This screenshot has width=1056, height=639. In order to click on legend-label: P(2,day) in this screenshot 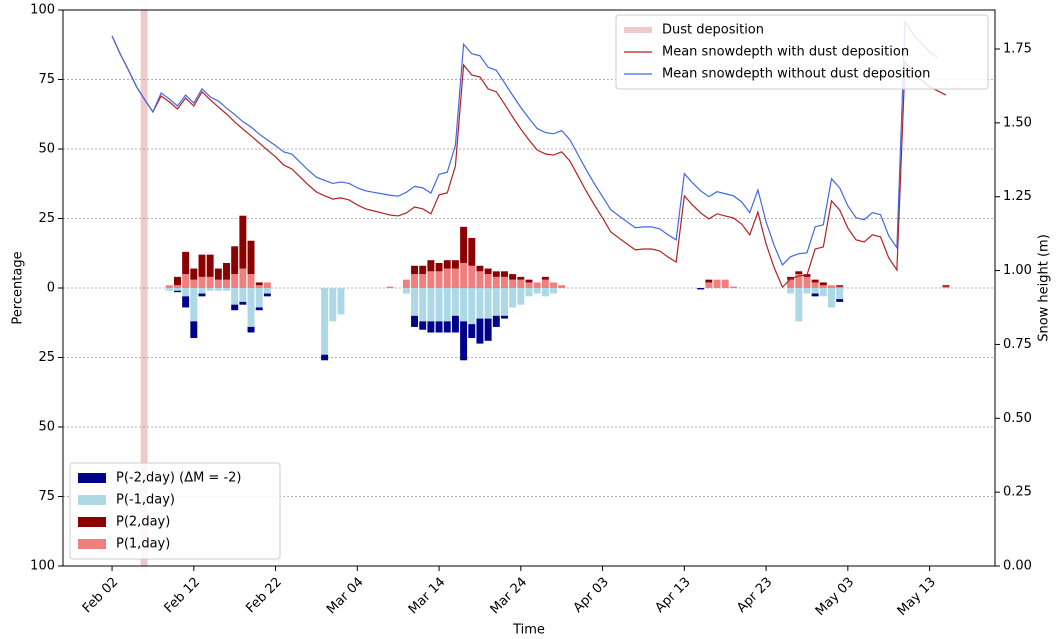, I will do `click(143, 522)`.